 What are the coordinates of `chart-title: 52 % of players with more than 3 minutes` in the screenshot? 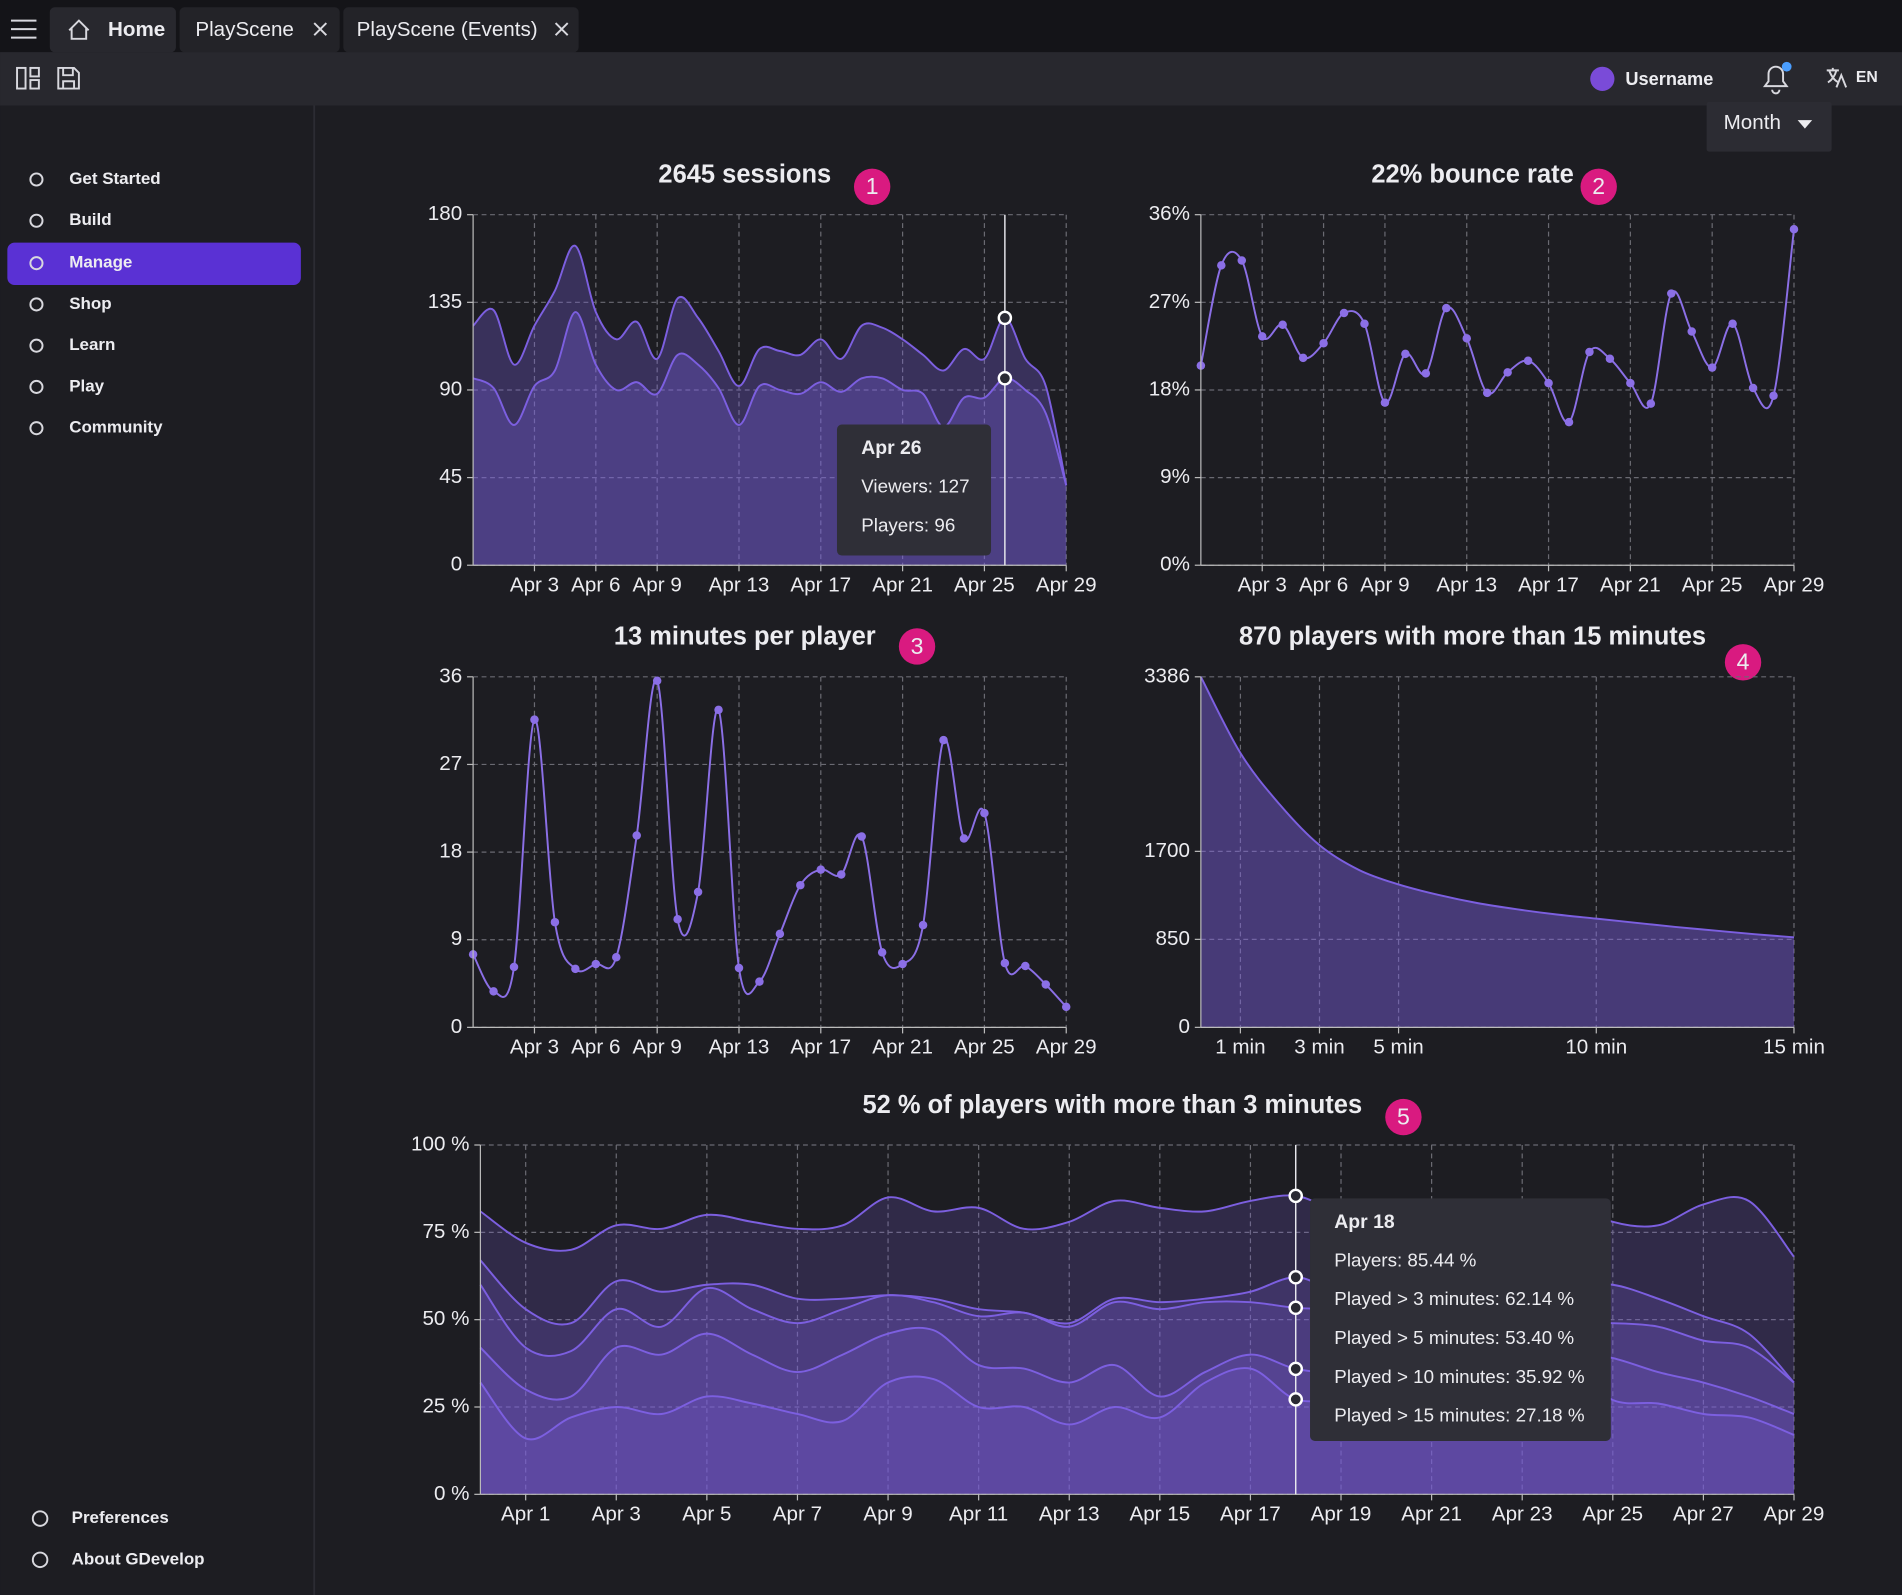 It's located at (1113, 1105).